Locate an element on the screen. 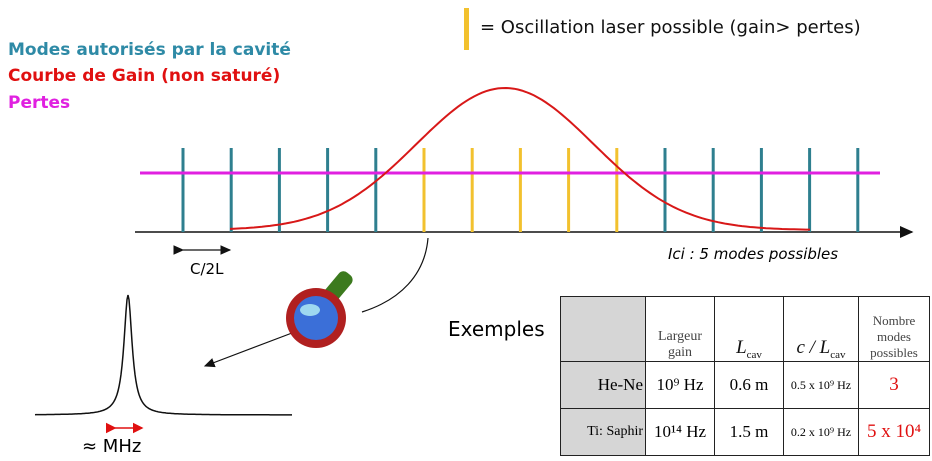  header-empty is located at coordinates (603, 329).